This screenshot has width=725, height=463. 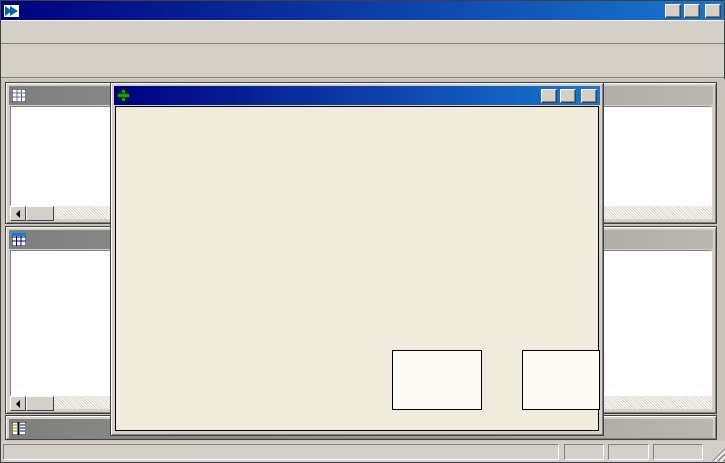 I want to click on r-chart-svg, so click(x=273, y=291).